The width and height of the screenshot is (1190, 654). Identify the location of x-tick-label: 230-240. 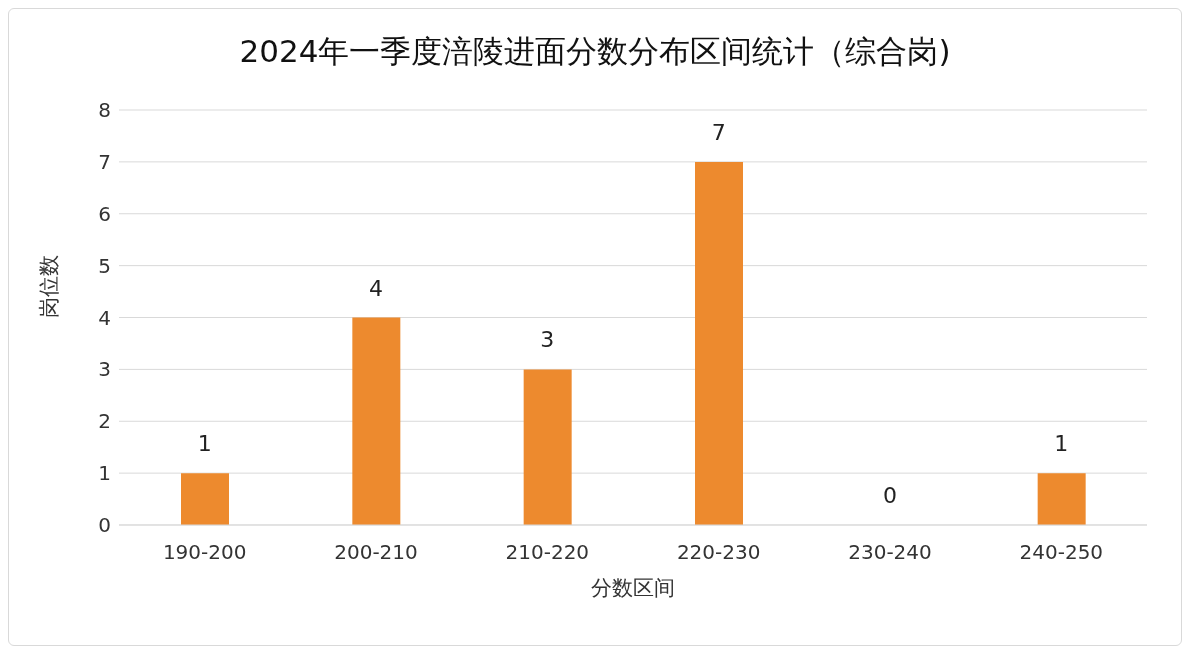
(890, 552).